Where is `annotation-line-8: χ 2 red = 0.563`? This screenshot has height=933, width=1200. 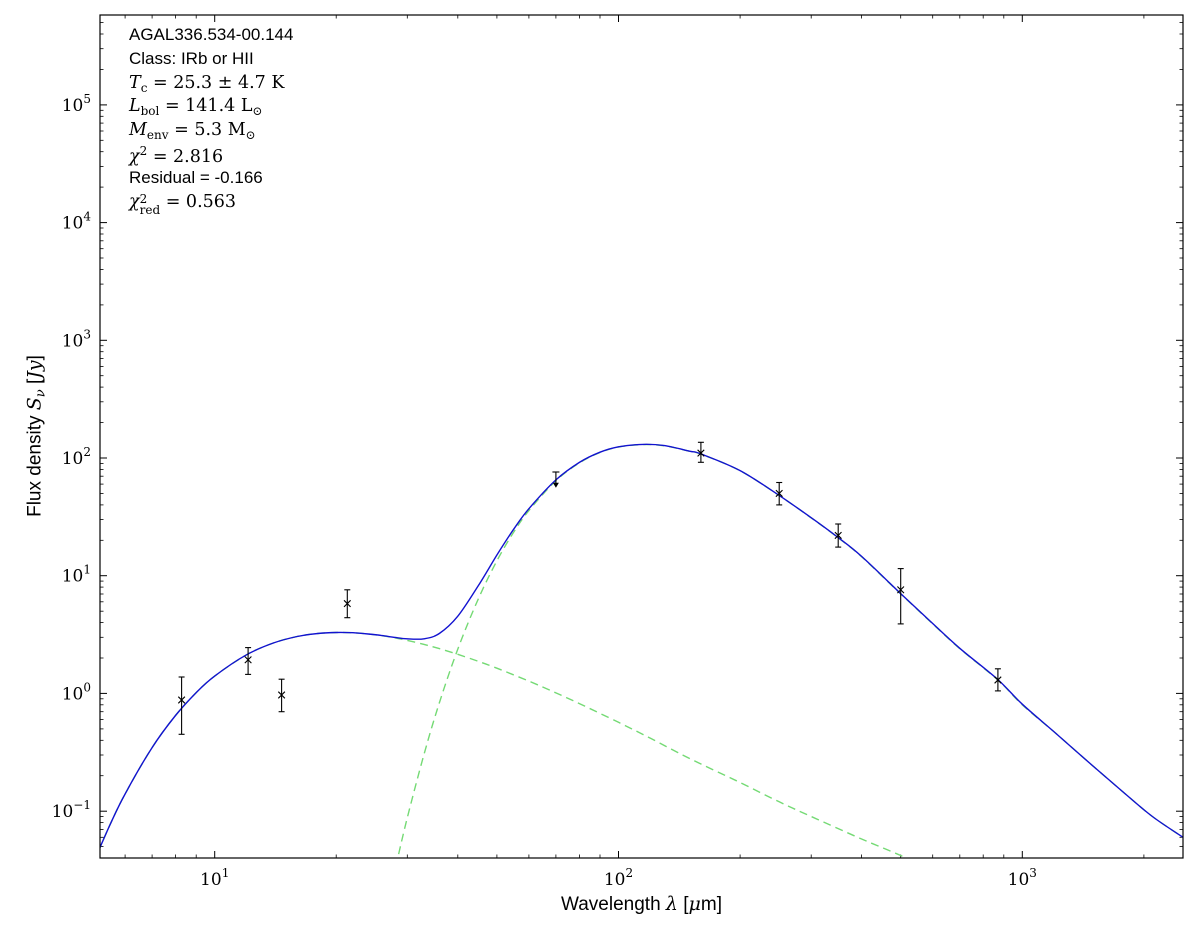 annotation-line-8: χ 2 red = 0.563 is located at coordinates (183, 204).